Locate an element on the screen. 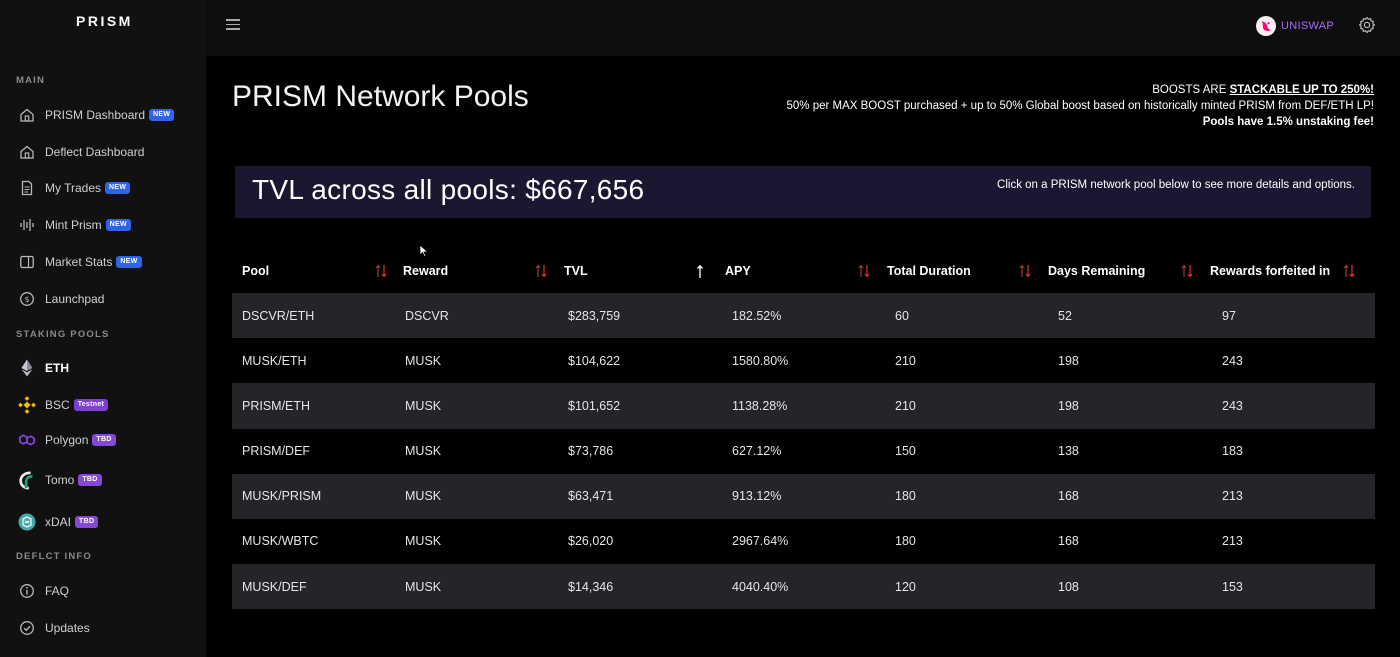  sidebar-item-updates: Updates is located at coordinates (54, 628).